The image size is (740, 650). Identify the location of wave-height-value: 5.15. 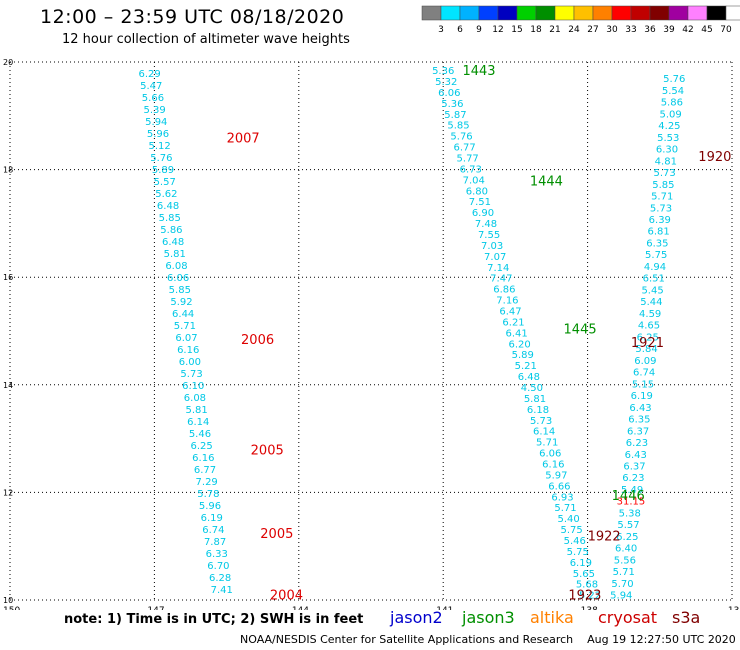
(643, 384).